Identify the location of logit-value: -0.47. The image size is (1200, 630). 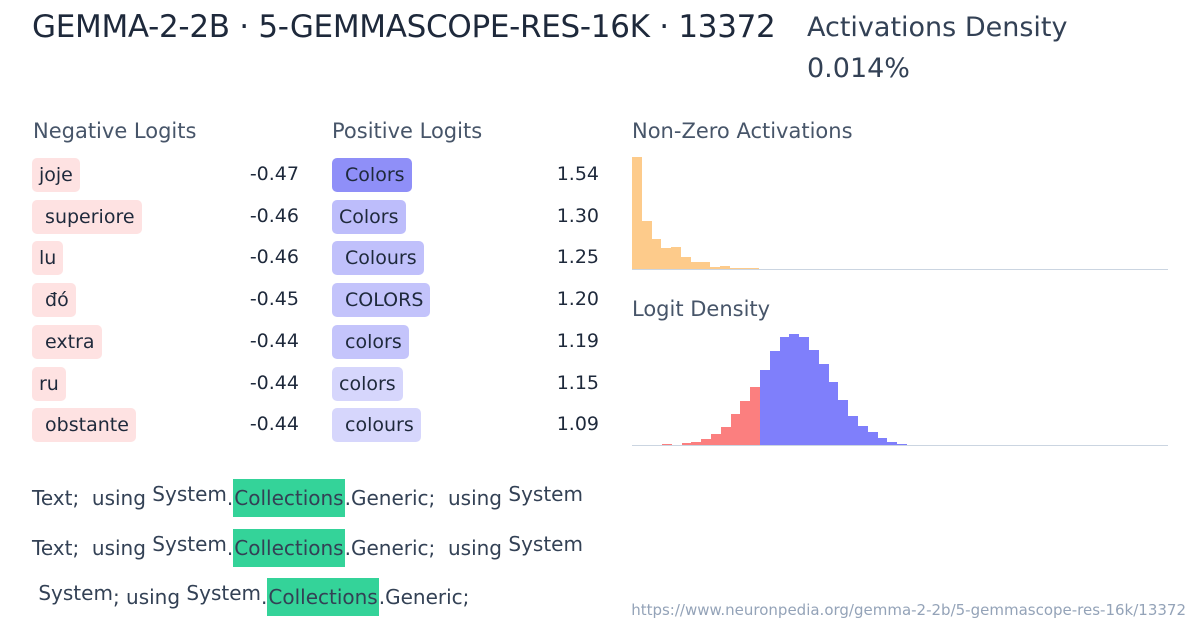
(274, 174).